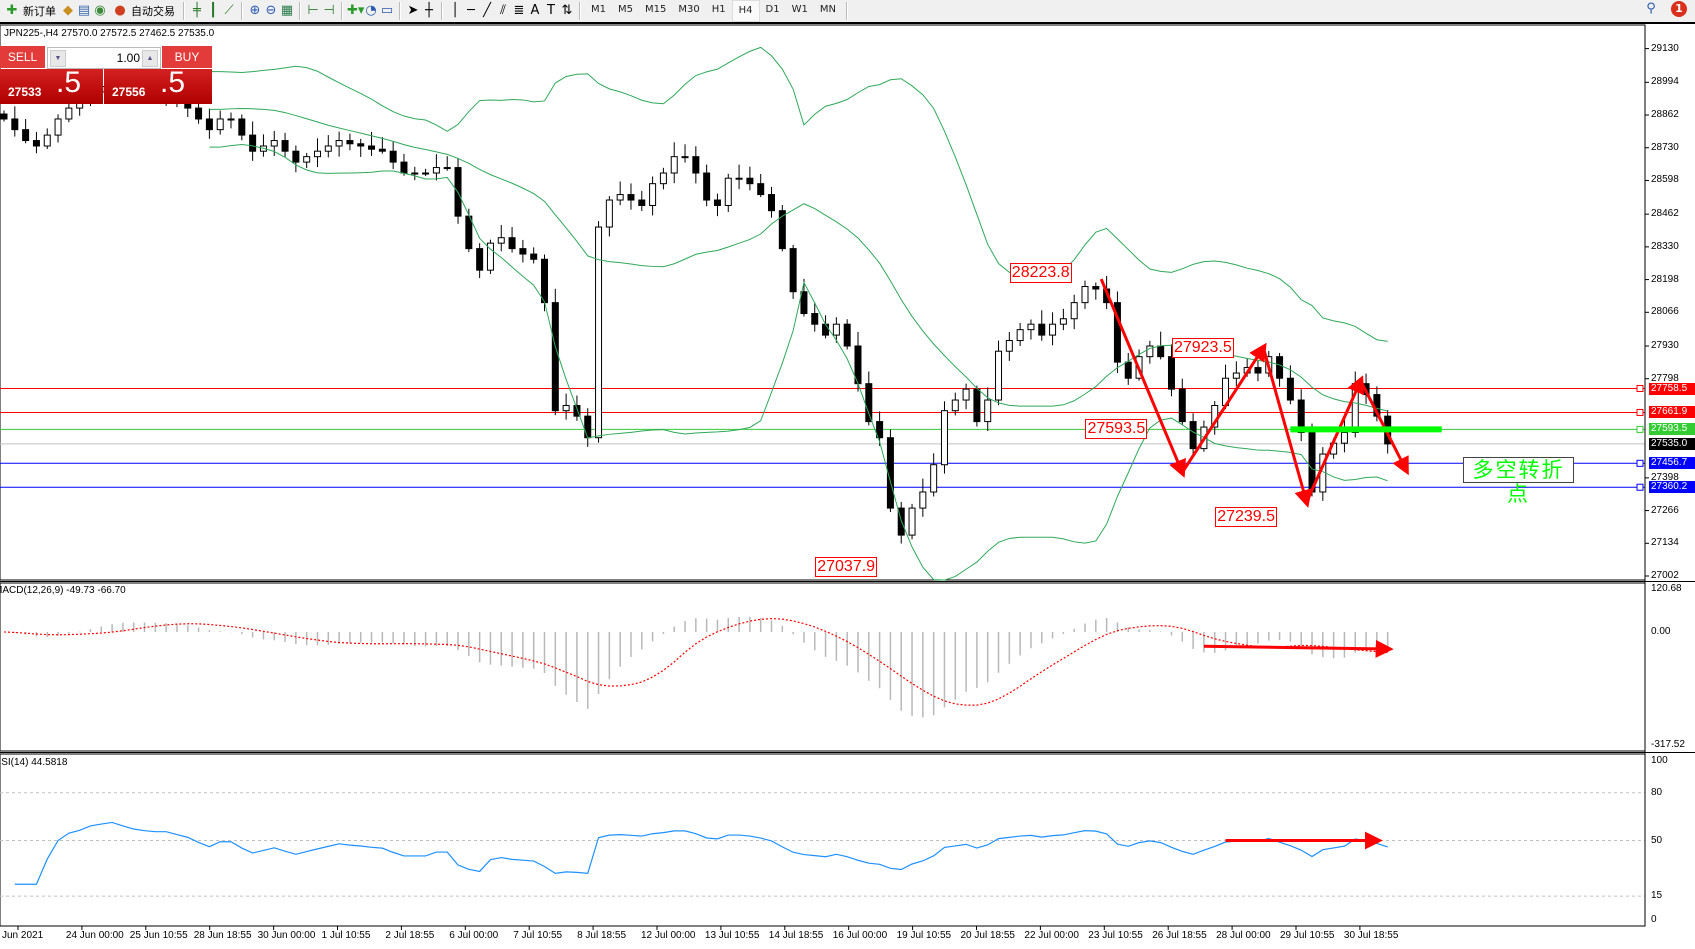  What do you see at coordinates (197, 10) in the screenshot?
I see `bar-chart-icon: ╪` at bounding box center [197, 10].